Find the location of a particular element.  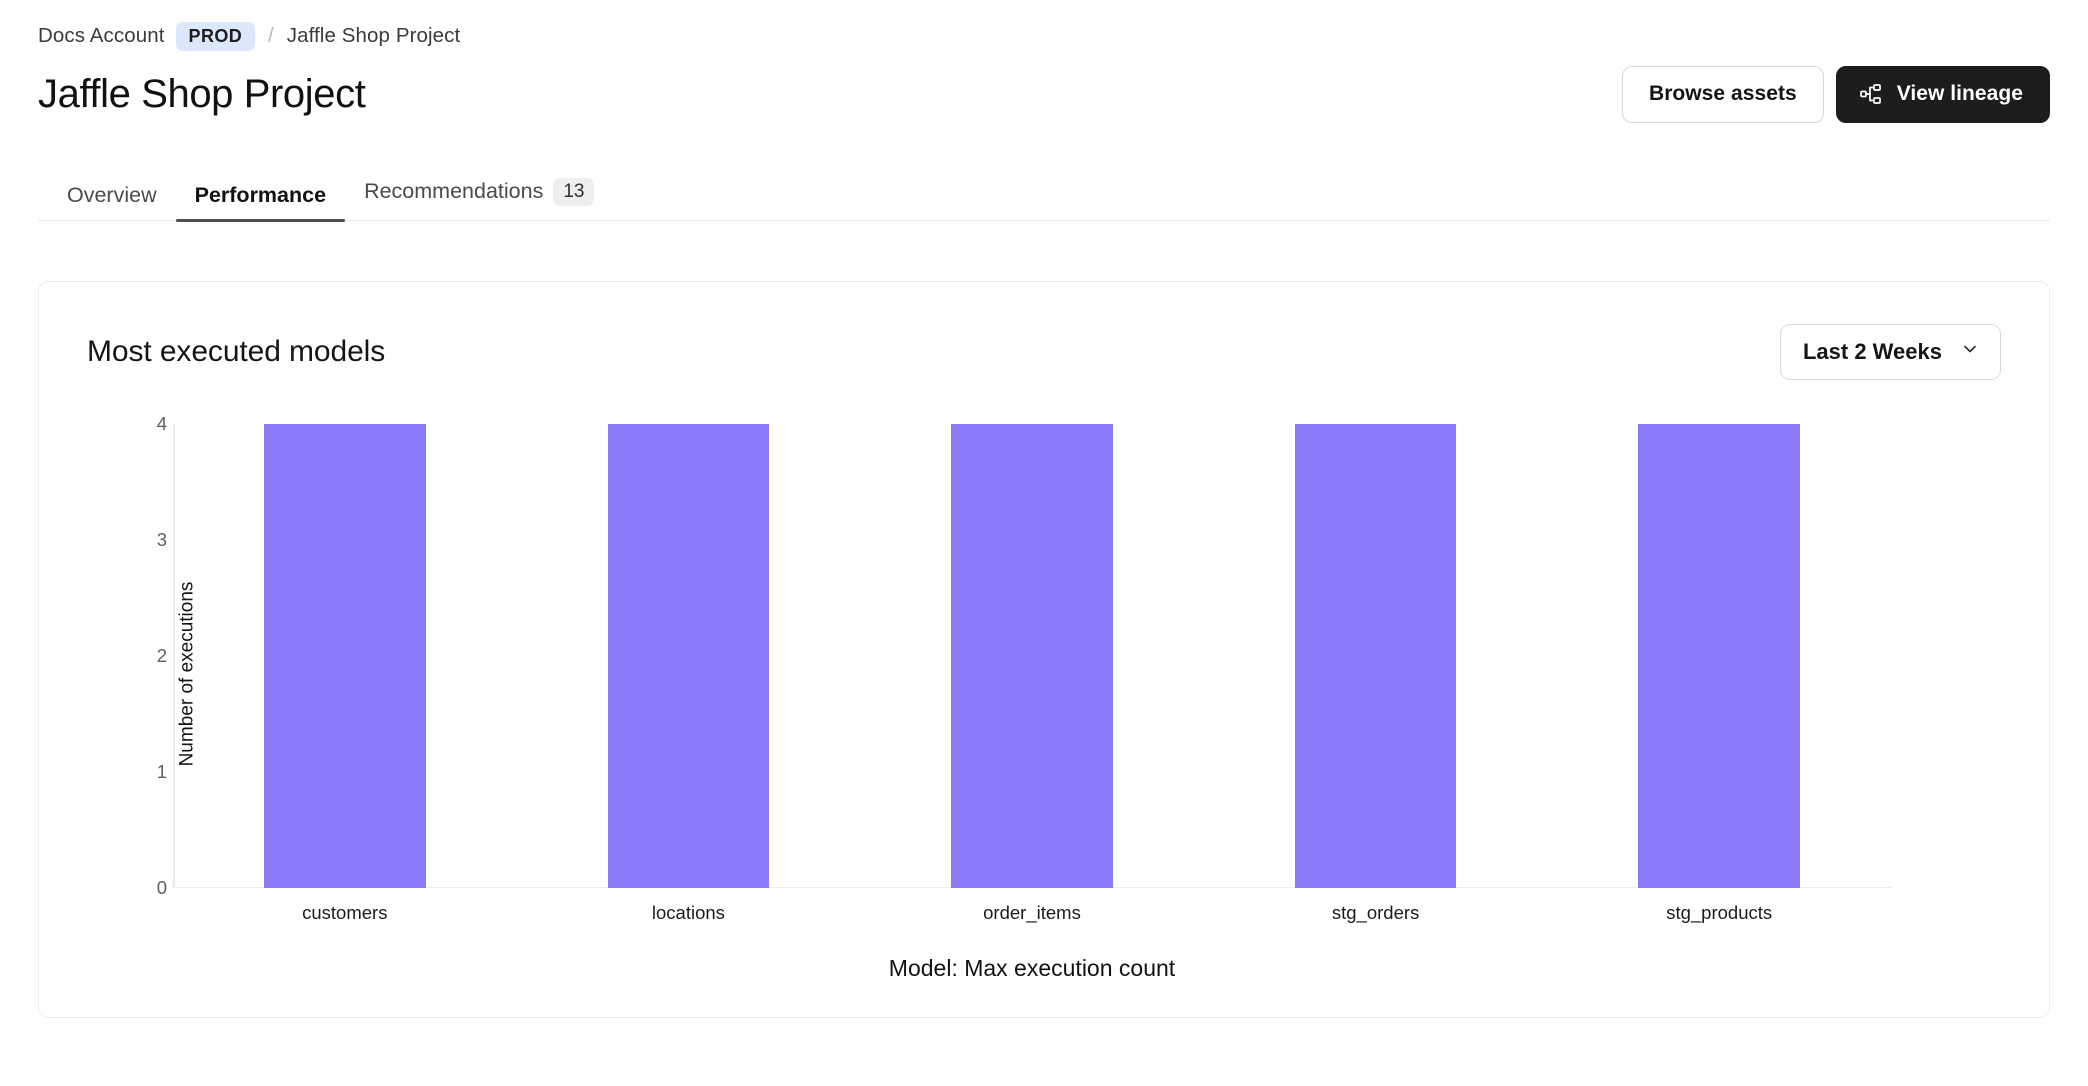

time-range-select: Last 2 Weeks is located at coordinates (1890, 352).